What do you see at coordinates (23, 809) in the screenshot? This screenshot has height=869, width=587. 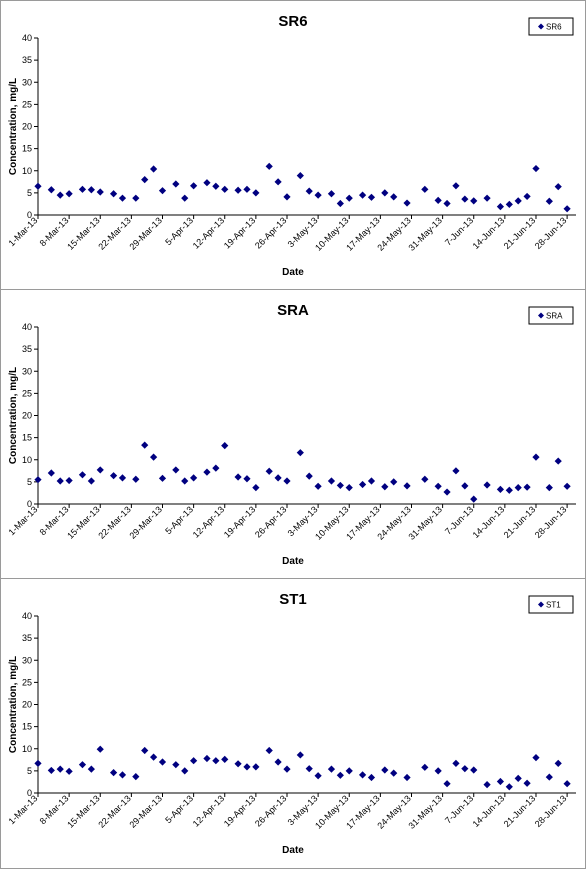 I see `x-tick-label: 1-Mar-13` at bounding box center [23, 809].